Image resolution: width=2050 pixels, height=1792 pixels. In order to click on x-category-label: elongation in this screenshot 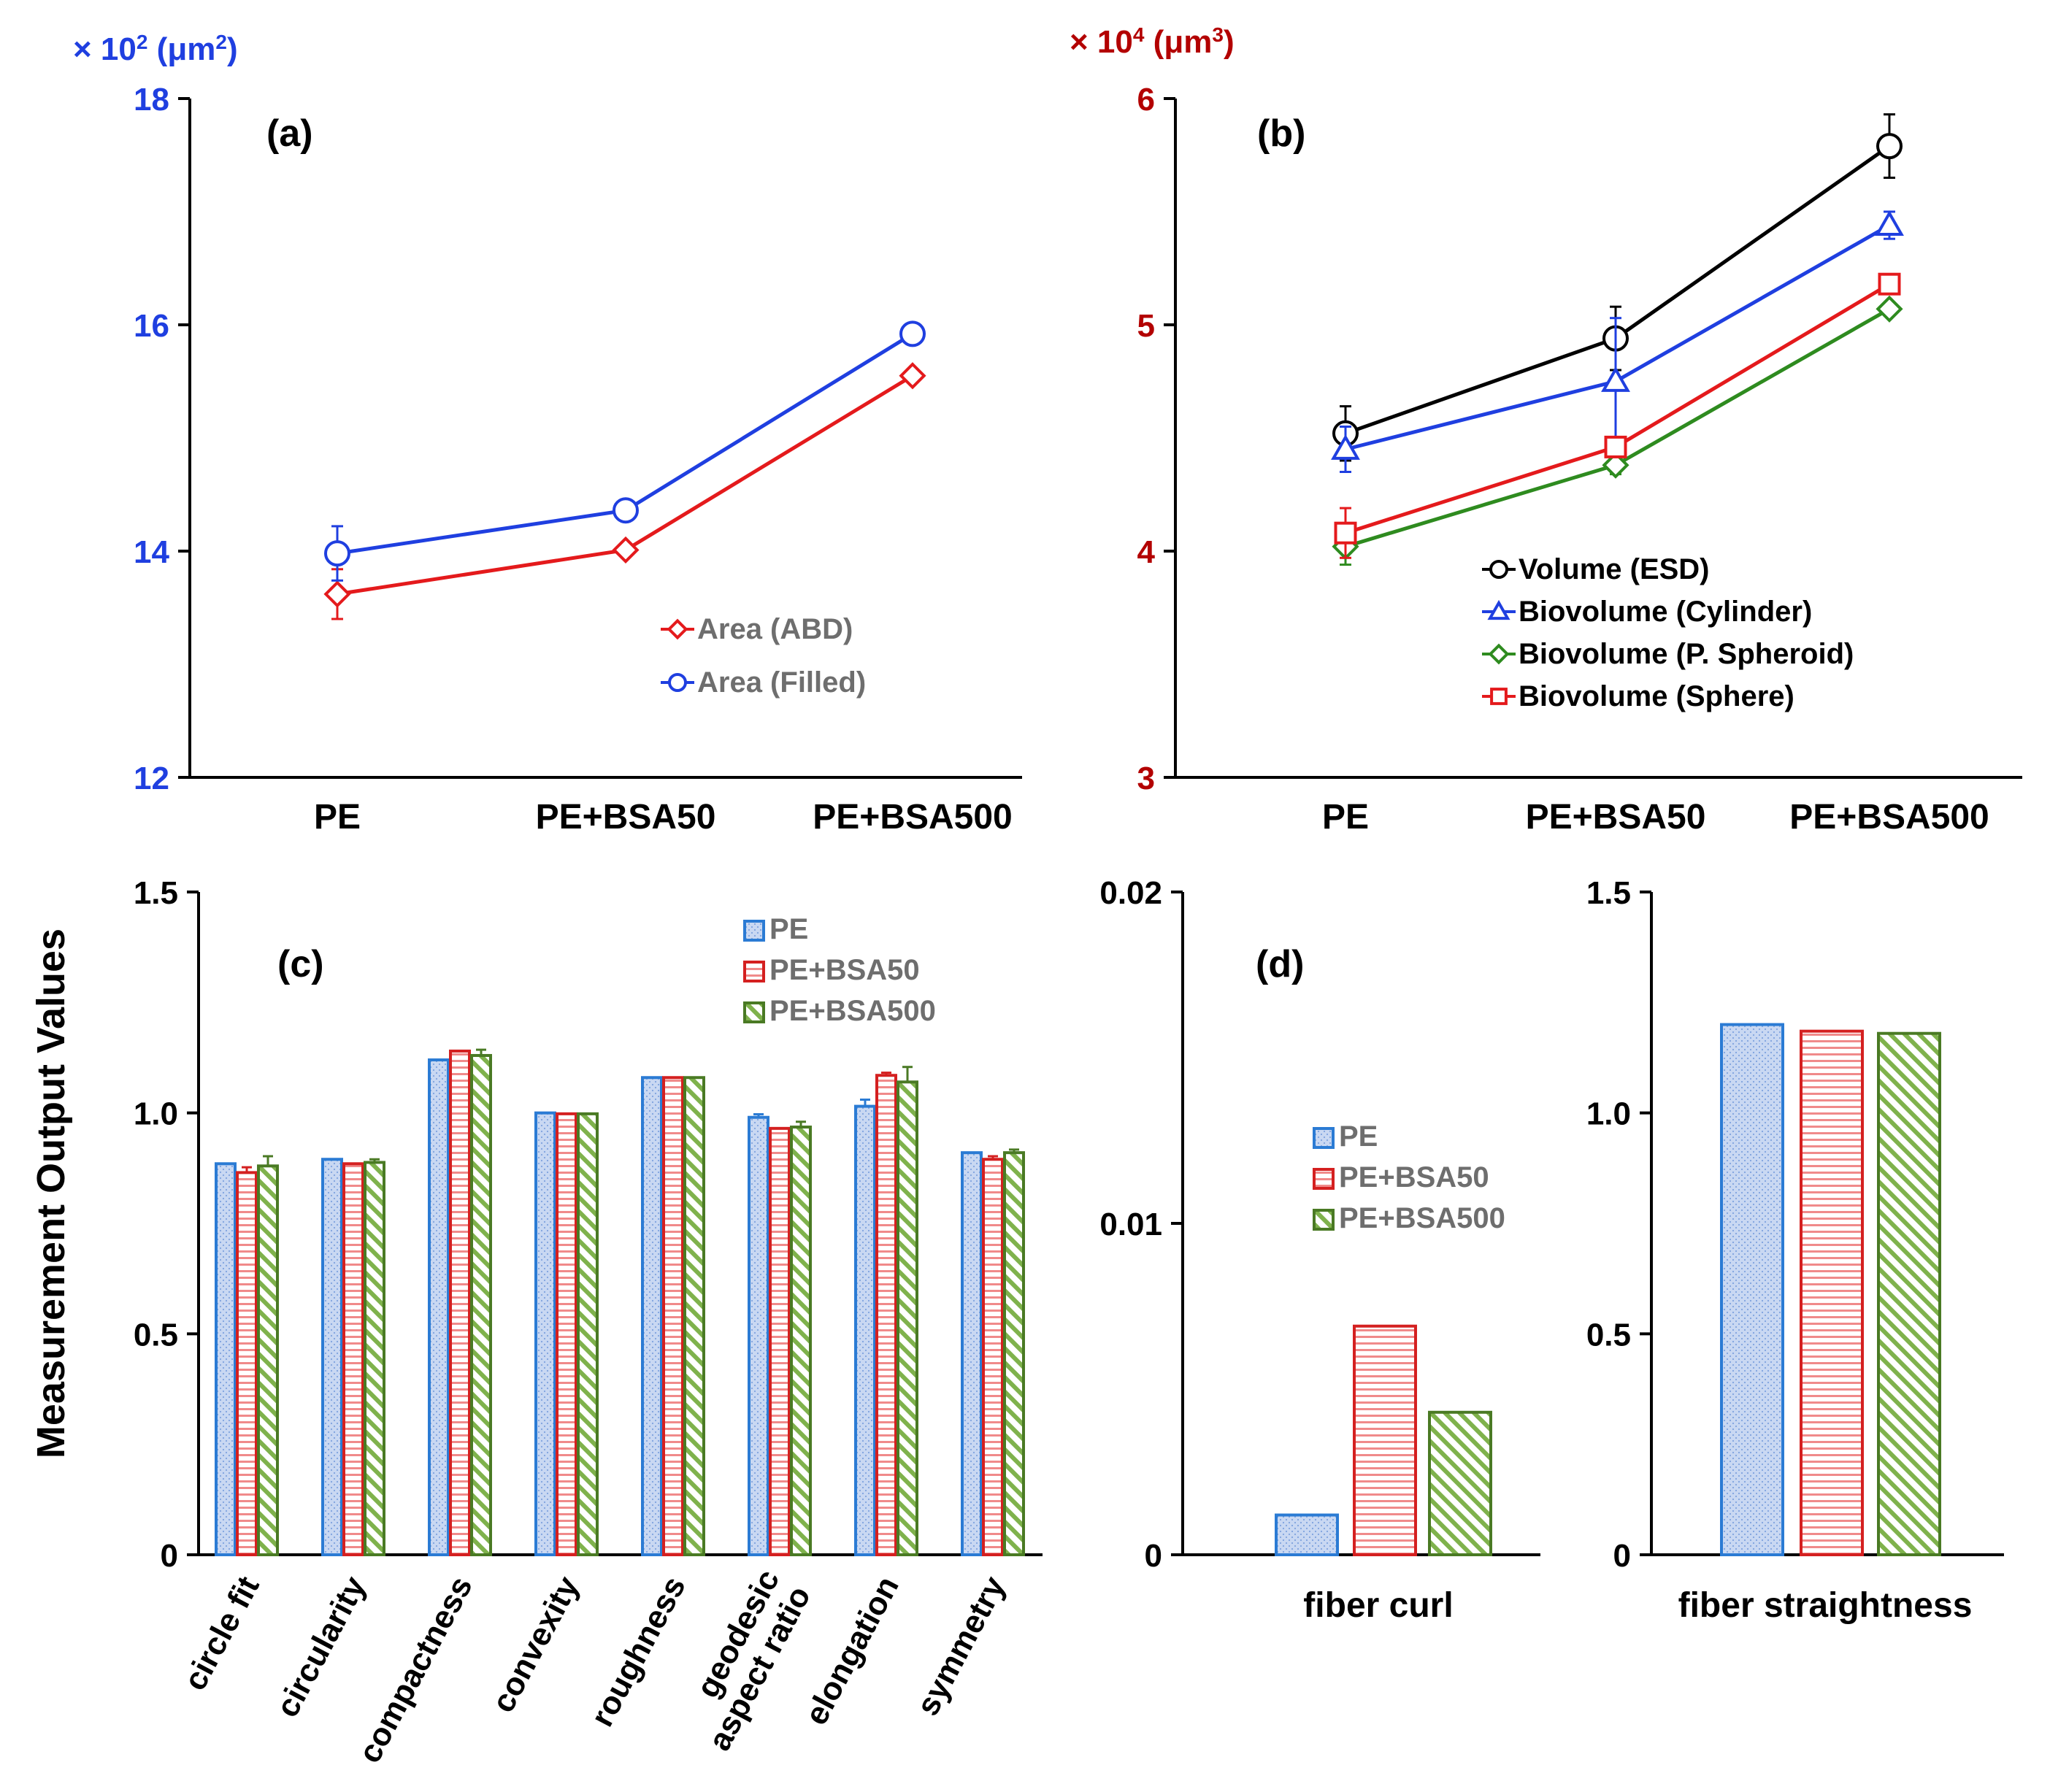, I will do `click(852, 1651)`.